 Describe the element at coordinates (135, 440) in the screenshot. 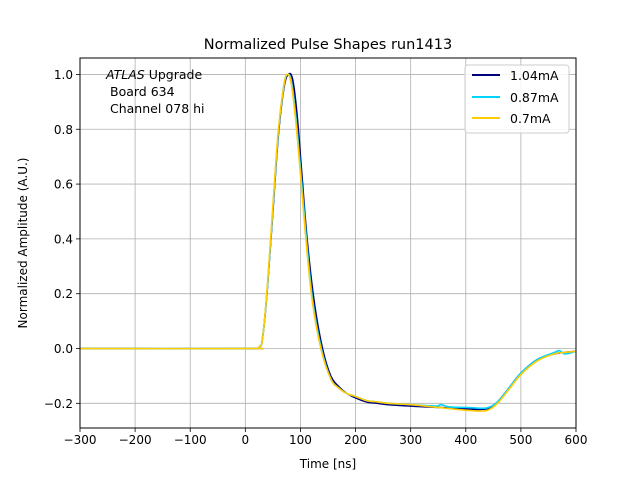

I see `x-tick-label: −200` at that location.